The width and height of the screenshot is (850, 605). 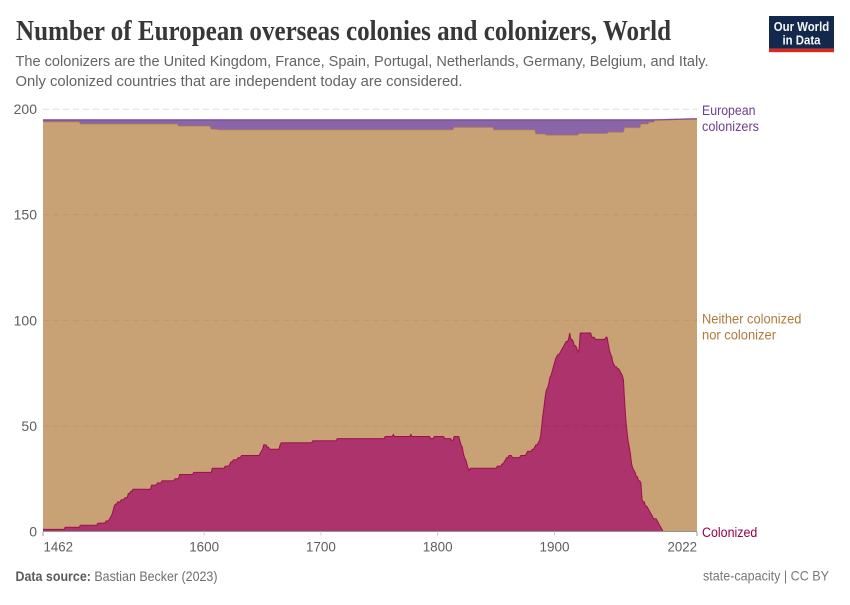 What do you see at coordinates (117, 576) in the screenshot?
I see `svg-text:Data source: Bastian Becker (2: Data source: Bastian Becker (2023)` at bounding box center [117, 576].